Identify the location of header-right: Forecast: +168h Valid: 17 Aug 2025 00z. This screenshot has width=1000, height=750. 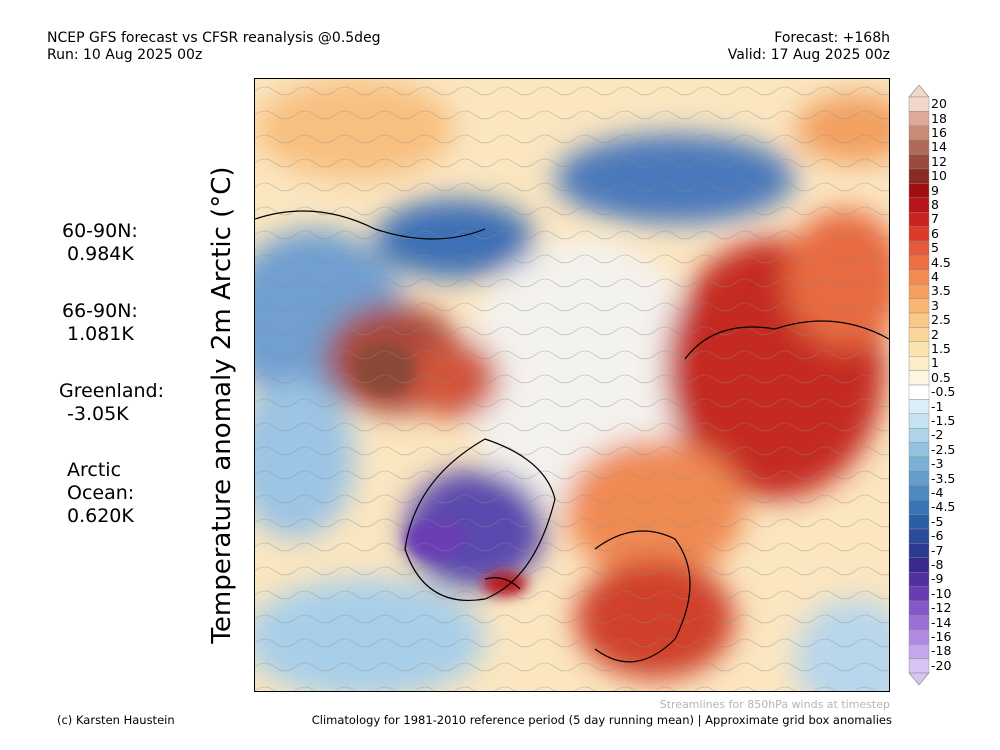
(809, 47).